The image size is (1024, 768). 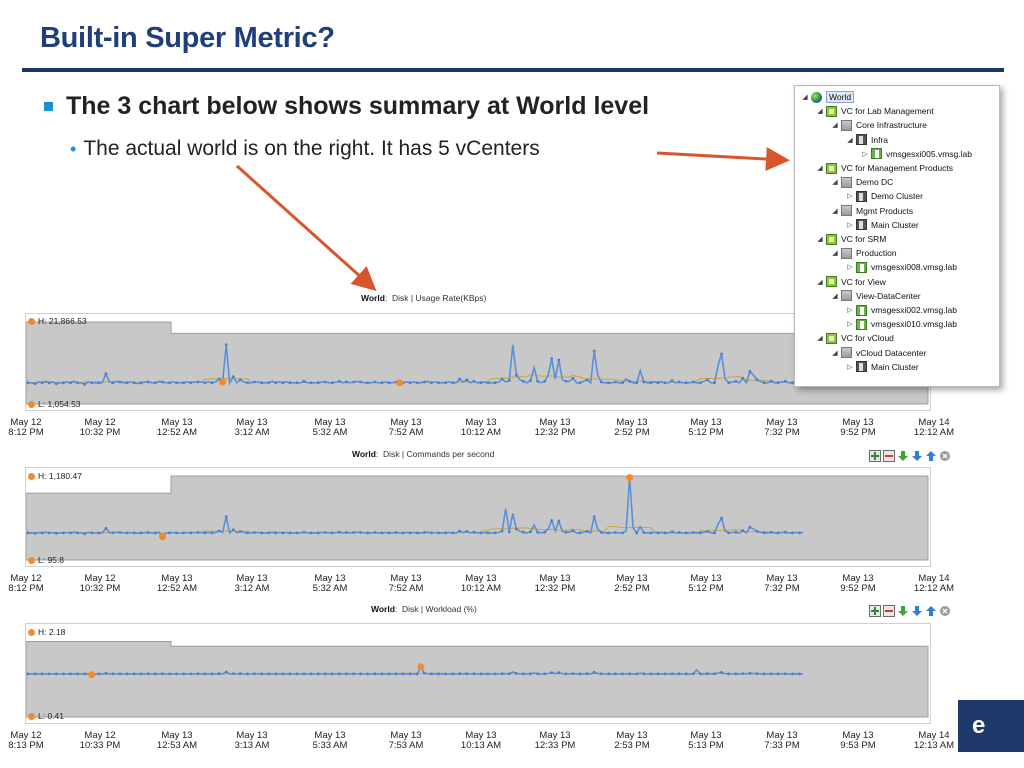 I want to click on x-tick-label: May 14 12:13 AM, so click(x=934, y=740).